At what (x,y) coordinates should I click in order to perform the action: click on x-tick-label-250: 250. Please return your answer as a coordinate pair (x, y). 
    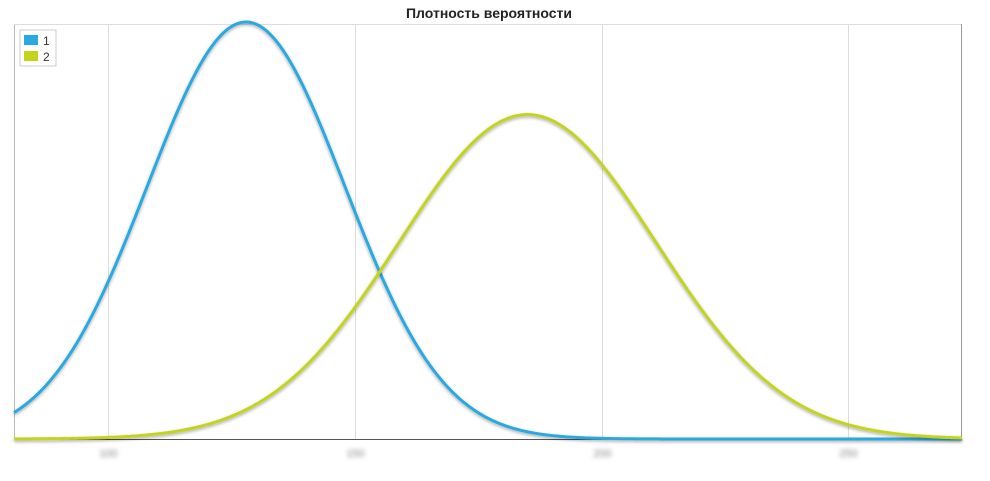
    Looking at the image, I should click on (848, 454).